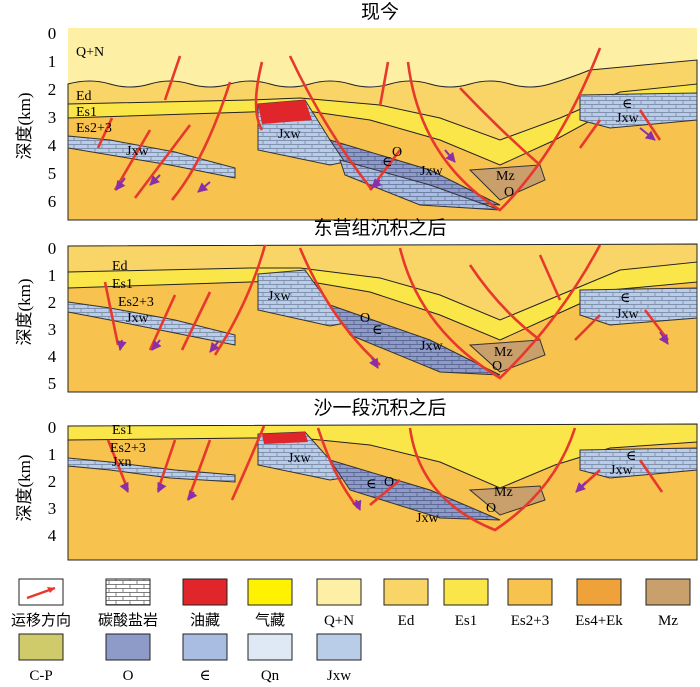  Describe the element at coordinates (270, 592) in the screenshot. I see `legend-swatch-gas` at that location.